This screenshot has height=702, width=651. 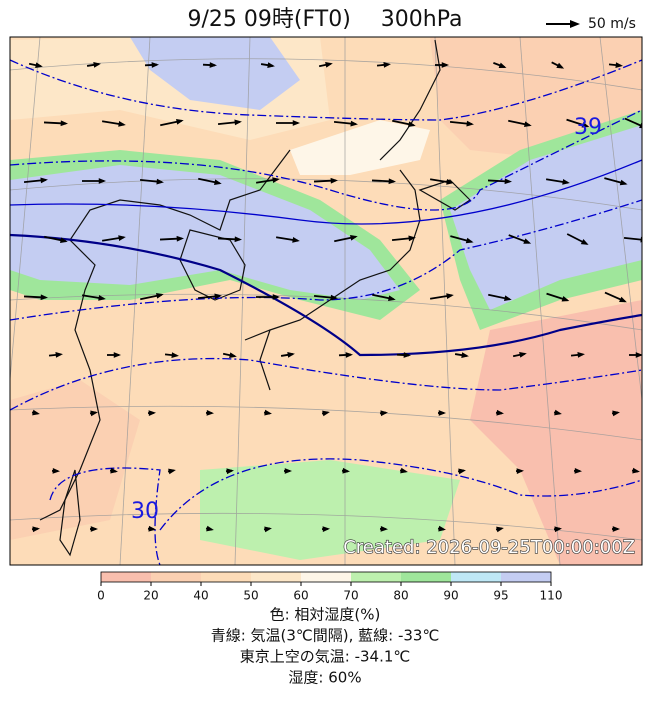 I want to click on footer-line: 色: 相対湿度(%), so click(x=325, y=615).